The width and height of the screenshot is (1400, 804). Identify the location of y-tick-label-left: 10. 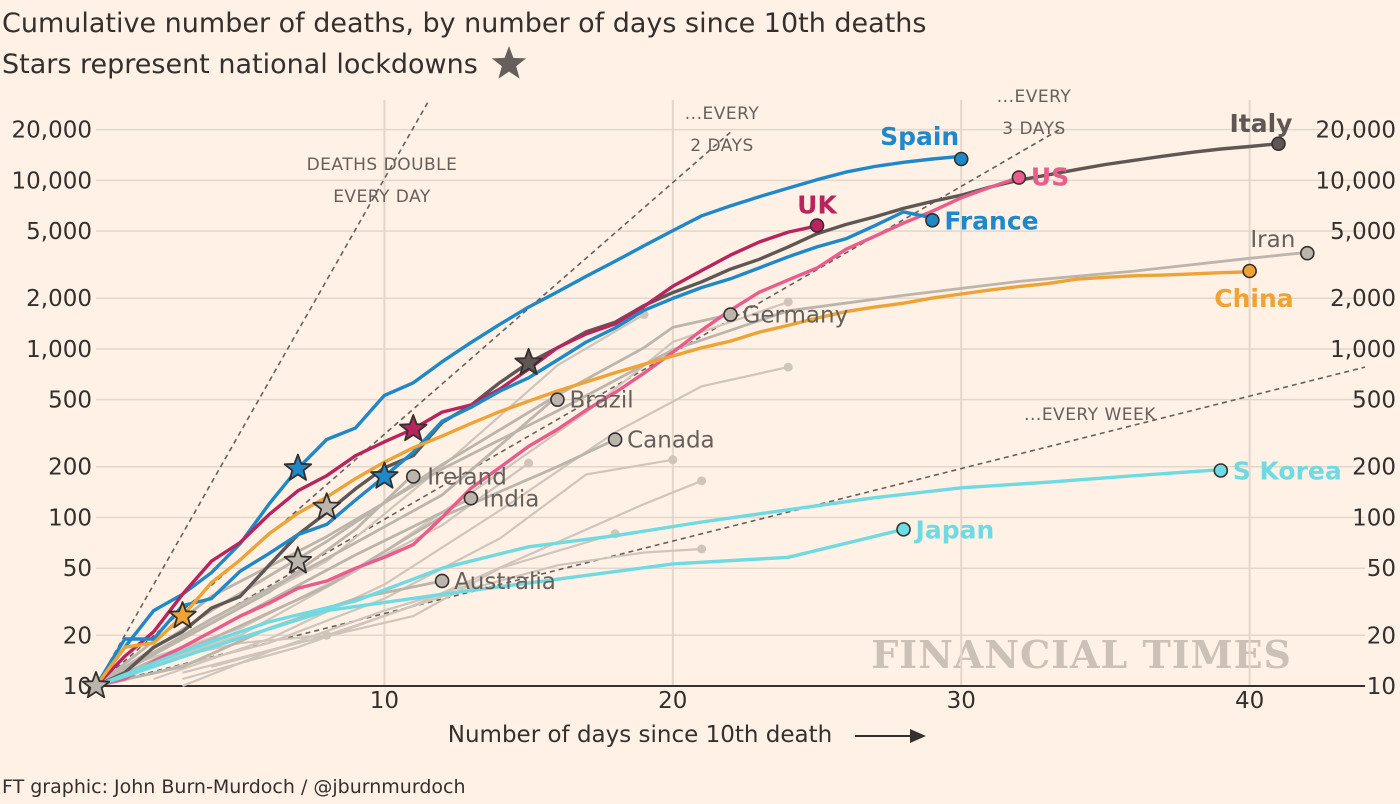
(77, 687).